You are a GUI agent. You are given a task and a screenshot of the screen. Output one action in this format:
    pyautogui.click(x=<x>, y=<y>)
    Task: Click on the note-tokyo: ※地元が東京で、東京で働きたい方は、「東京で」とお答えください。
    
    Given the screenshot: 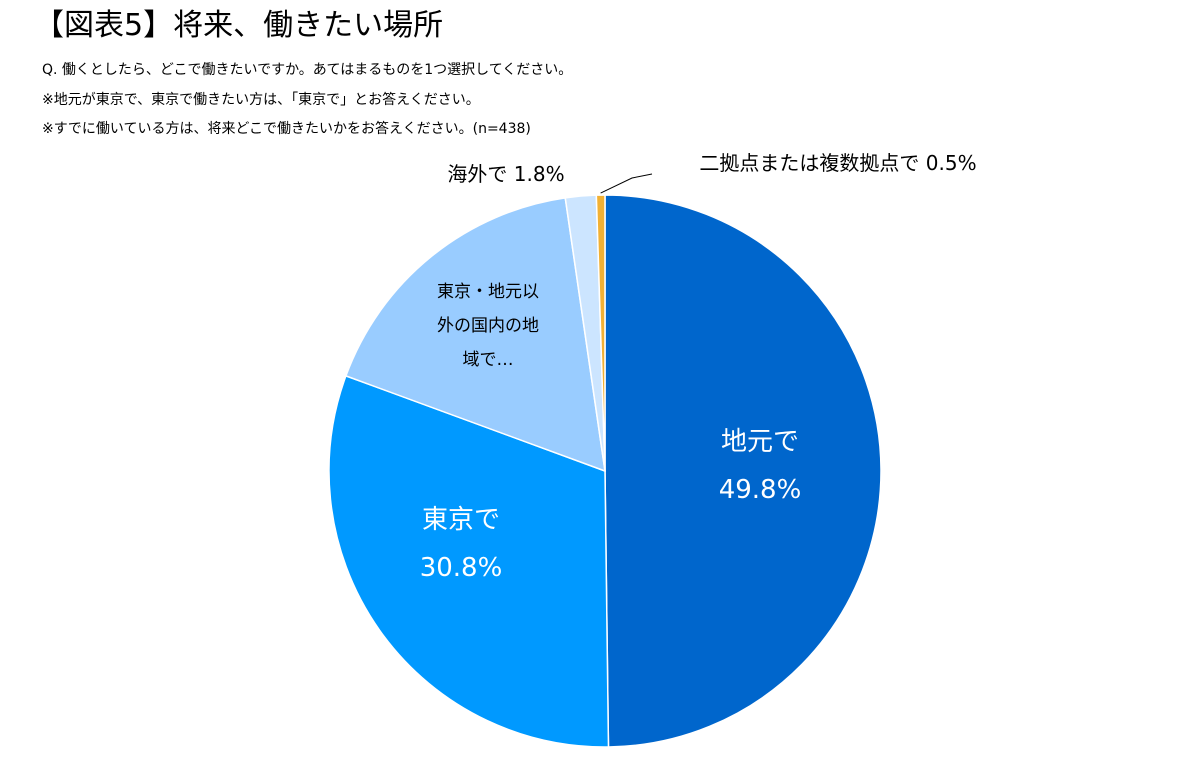 What is the action you would take?
    pyautogui.click(x=261, y=100)
    